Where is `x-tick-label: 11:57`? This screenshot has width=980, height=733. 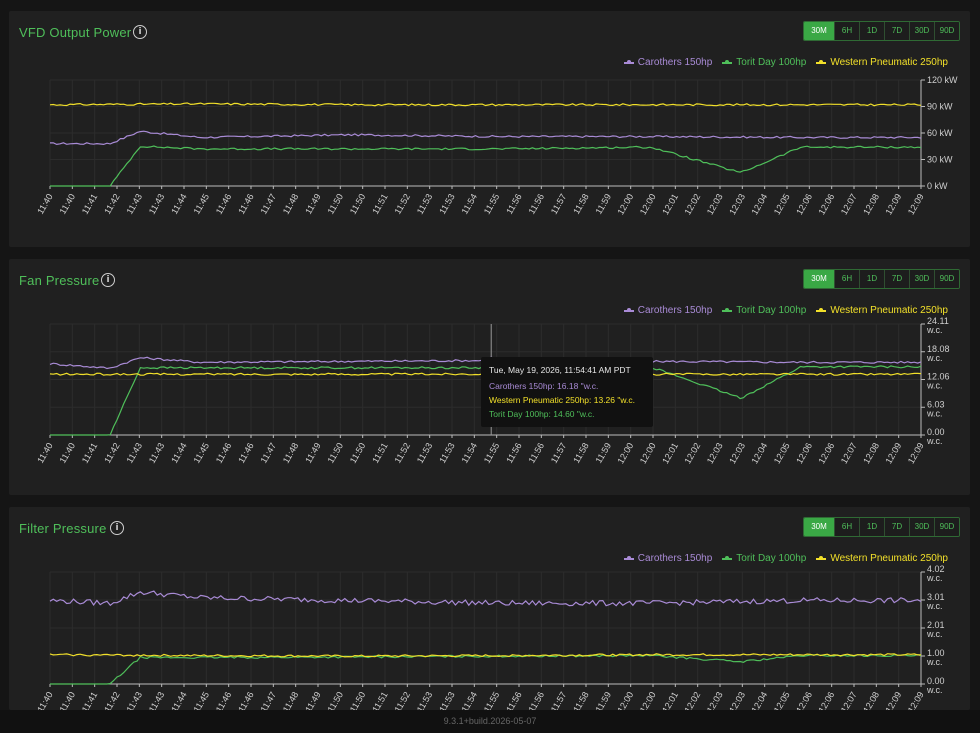 x-tick-label: 11:57 is located at coordinates (559, 204).